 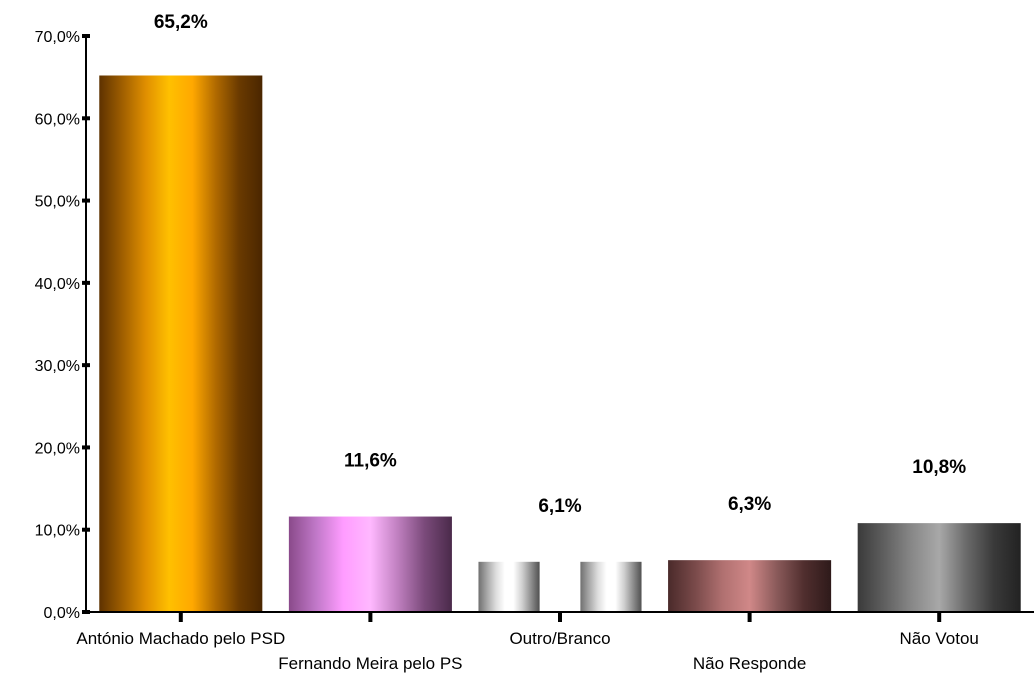 What do you see at coordinates (62, 613) in the screenshot?
I see `y-tick-label: 0,0%` at bounding box center [62, 613].